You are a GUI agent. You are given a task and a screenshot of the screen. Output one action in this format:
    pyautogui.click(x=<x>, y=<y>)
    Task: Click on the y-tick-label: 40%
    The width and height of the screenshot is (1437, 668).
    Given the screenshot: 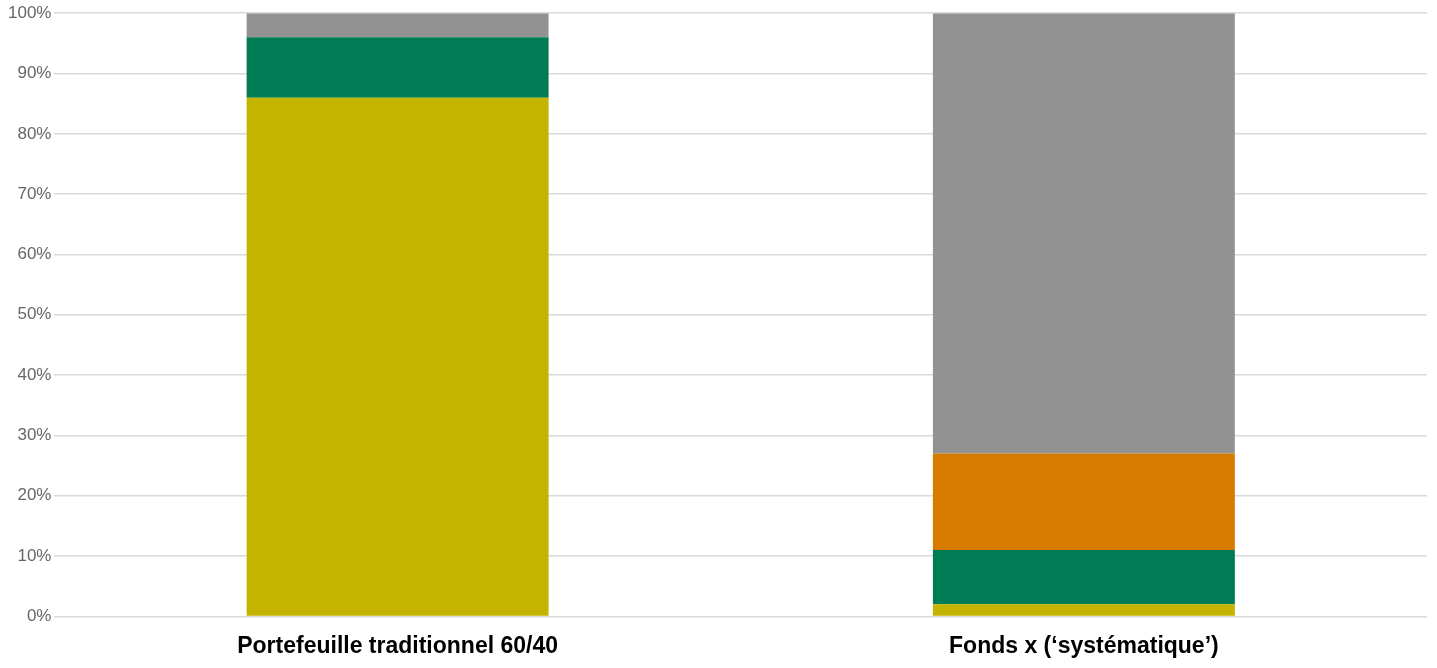 What is the action you would take?
    pyautogui.click(x=34, y=374)
    